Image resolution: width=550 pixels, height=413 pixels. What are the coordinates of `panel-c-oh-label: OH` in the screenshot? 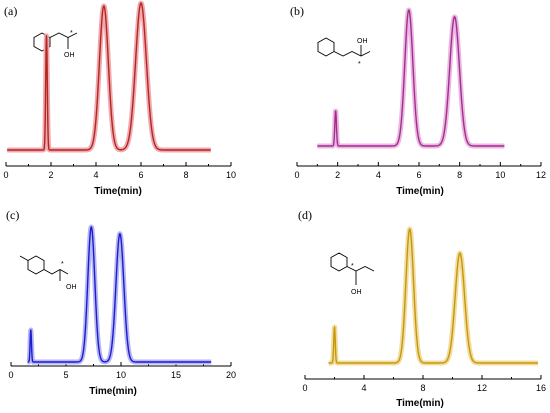 It's located at (71, 287).